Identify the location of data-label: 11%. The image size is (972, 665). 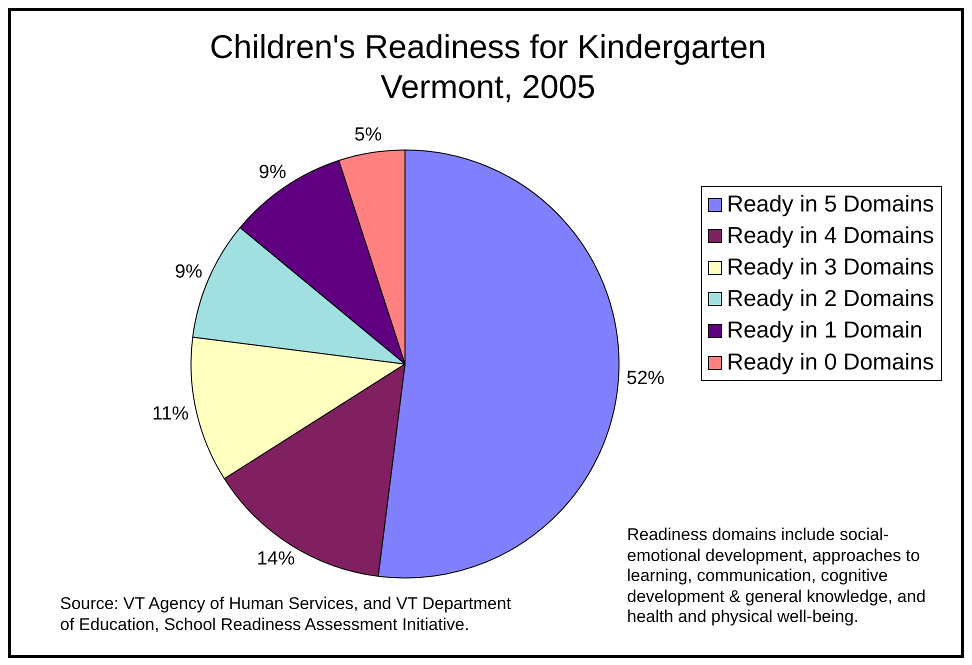
(170, 414).